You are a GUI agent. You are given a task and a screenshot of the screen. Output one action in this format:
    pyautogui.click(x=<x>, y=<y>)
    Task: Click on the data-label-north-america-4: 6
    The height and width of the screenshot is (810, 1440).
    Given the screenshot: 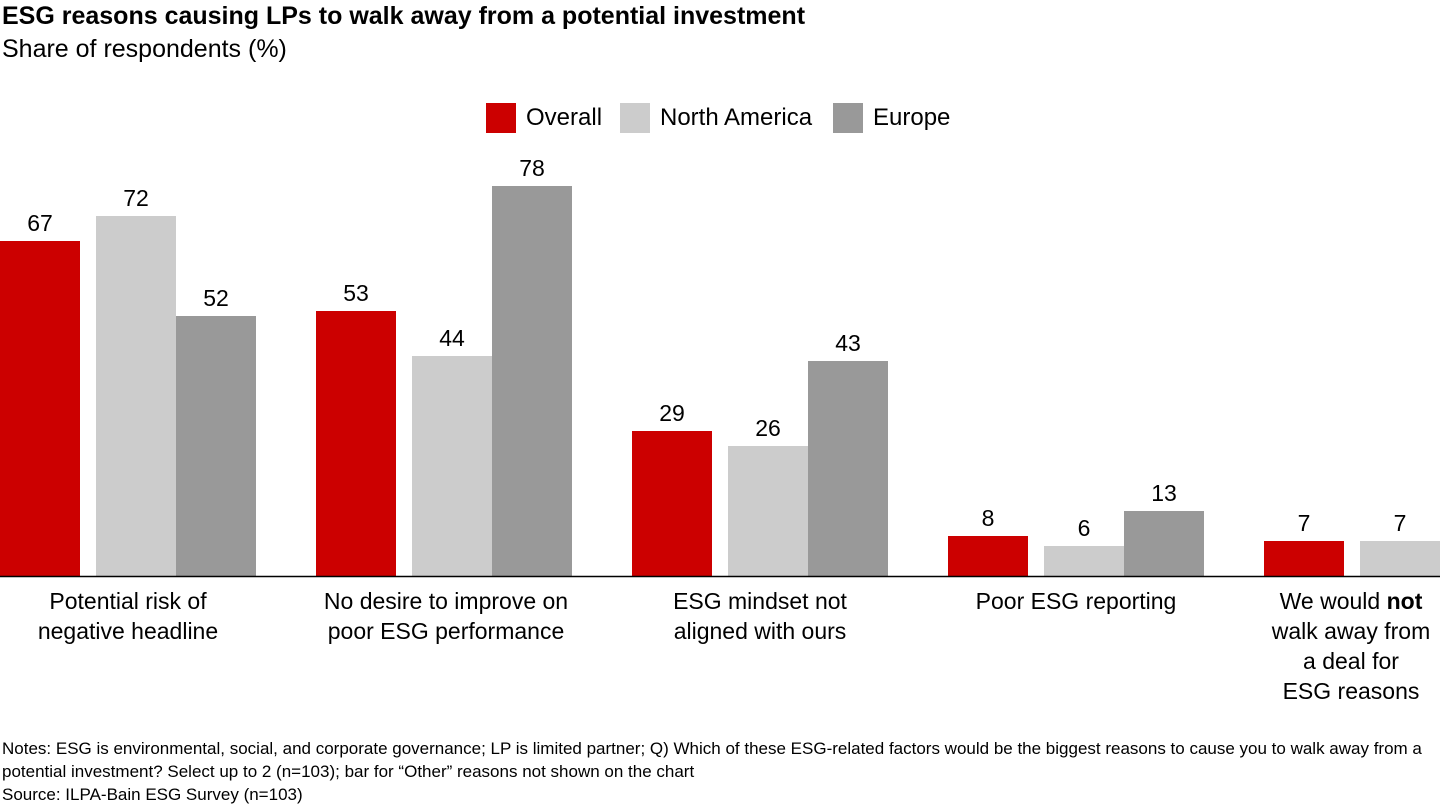 What is the action you would take?
    pyautogui.click(x=1084, y=528)
    